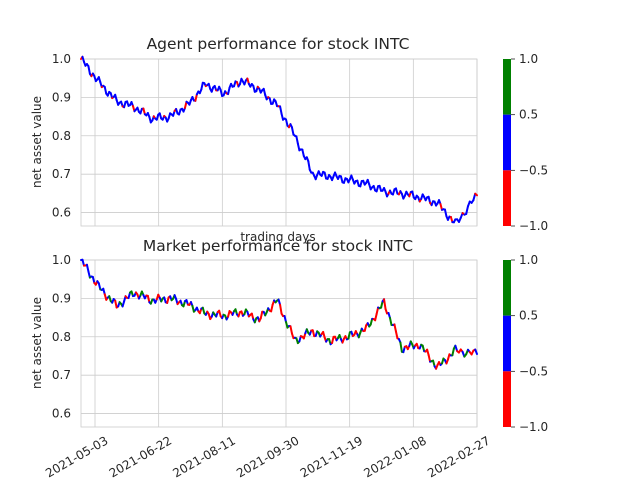  I want to click on market-y-ticks: 0.6 0.7 0.8 0.9 1.0, so click(61, 337).